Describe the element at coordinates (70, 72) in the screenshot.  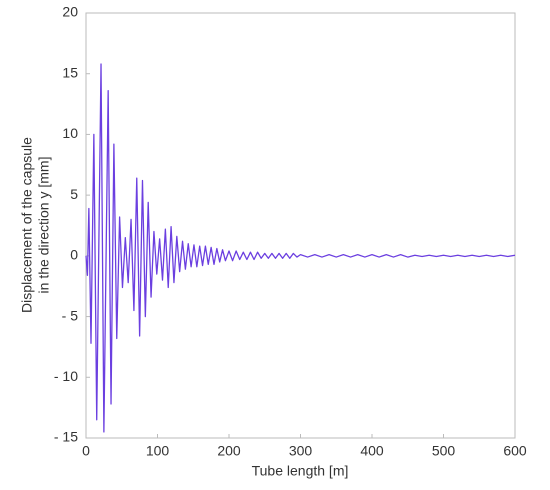
I see `y-tick-label: 15` at that location.